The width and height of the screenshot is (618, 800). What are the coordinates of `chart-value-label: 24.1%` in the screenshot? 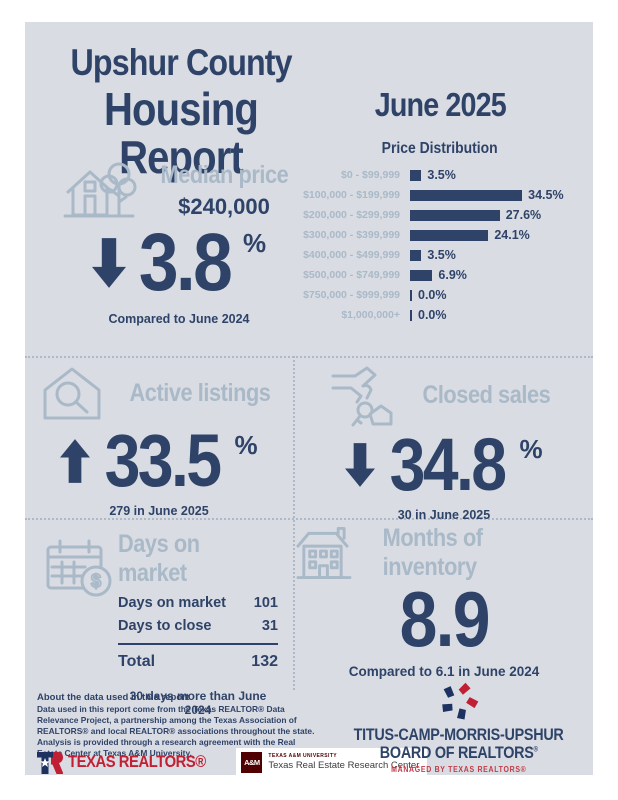 It's located at (512, 235).